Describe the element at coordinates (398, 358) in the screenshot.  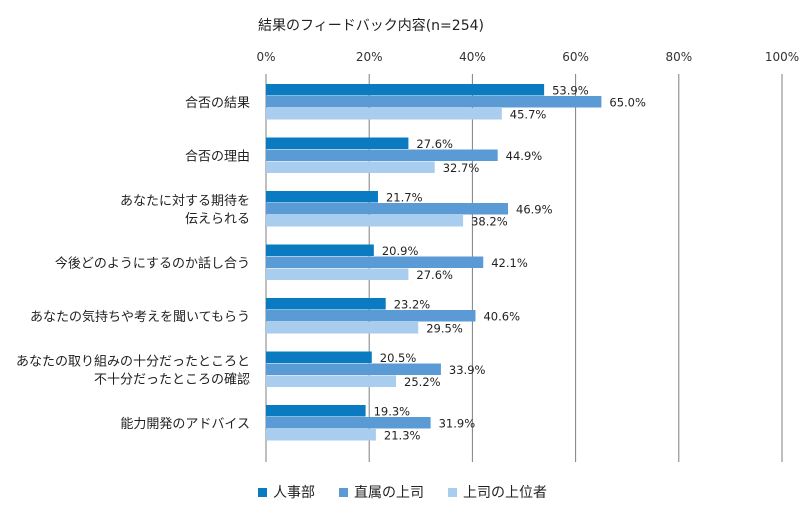
I see `data-label: 20.5%` at that location.